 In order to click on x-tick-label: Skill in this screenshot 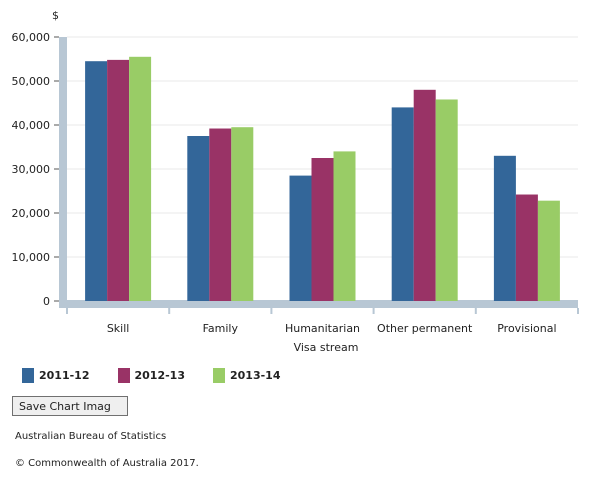, I will do `click(118, 328)`.